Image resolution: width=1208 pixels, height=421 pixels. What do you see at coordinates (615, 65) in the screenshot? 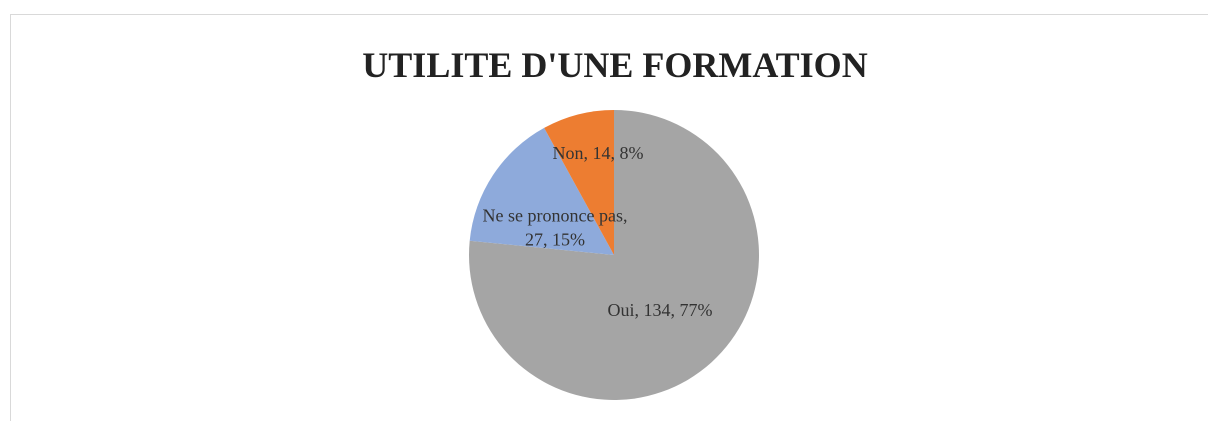
I see `chart-title: UTILITE D'UNE FORMATION` at bounding box center [615, 65].